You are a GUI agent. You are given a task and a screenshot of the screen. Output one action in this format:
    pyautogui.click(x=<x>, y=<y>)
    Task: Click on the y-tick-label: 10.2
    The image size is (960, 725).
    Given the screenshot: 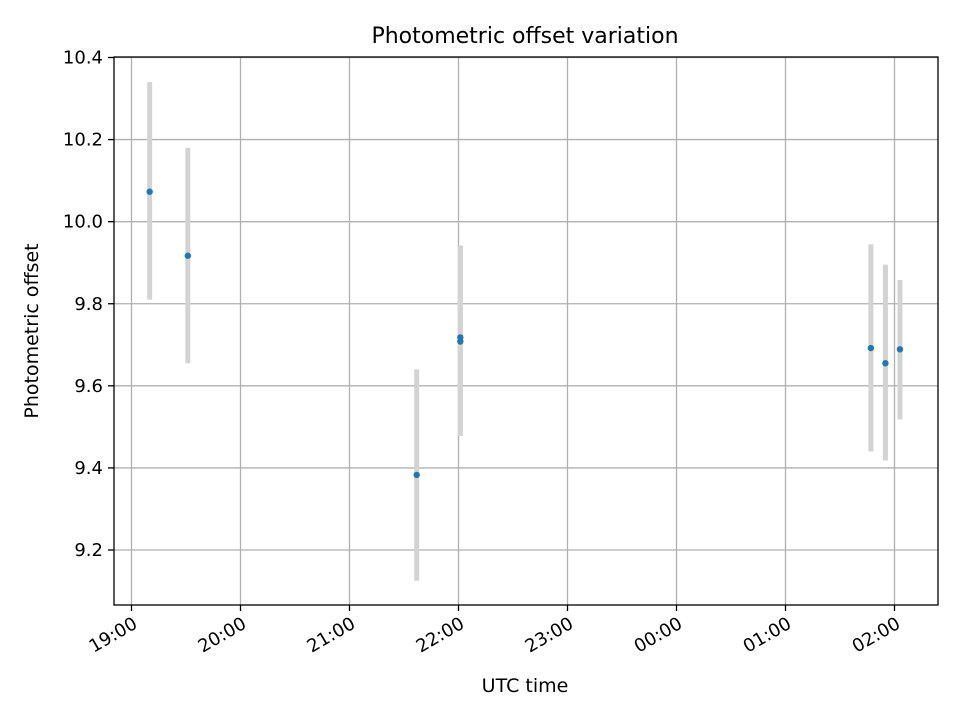 What is the action you would take?
    pyautogui.click(x=83, y=140)
    